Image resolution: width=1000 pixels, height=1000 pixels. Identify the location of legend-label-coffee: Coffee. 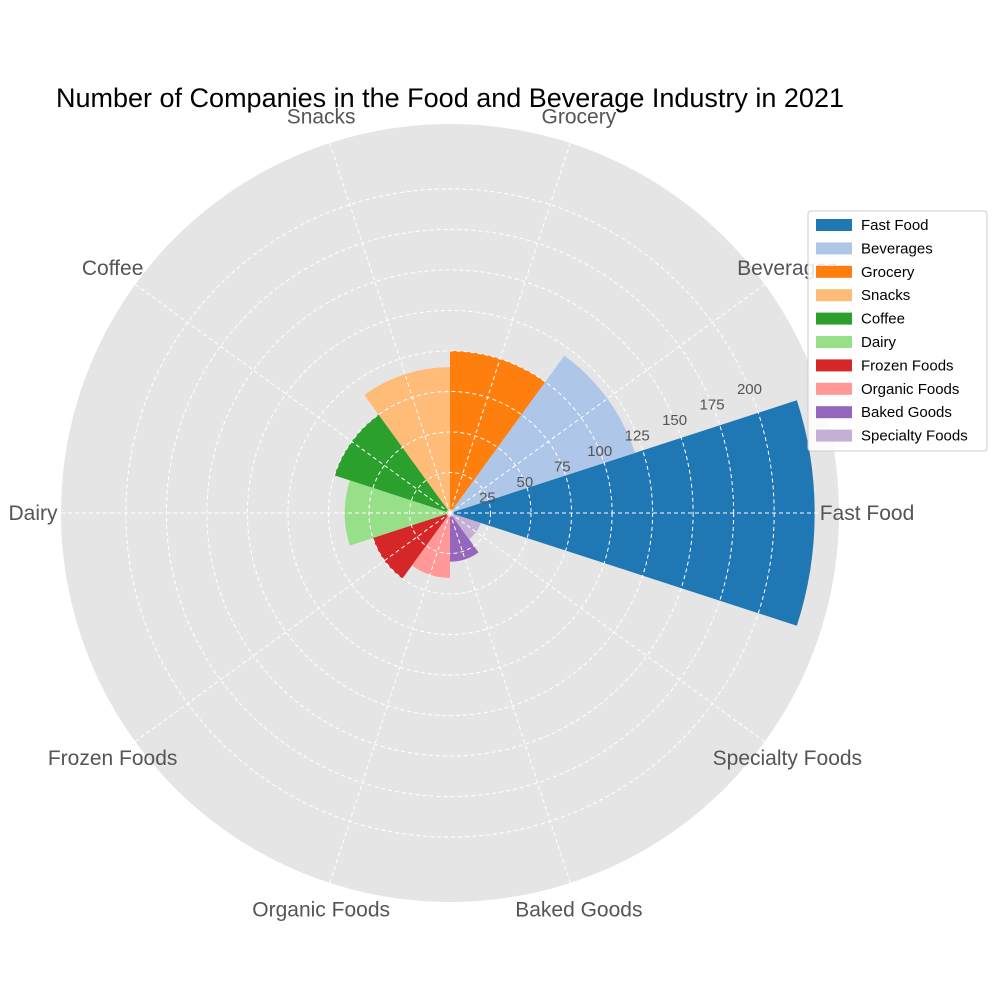
(883, 319).